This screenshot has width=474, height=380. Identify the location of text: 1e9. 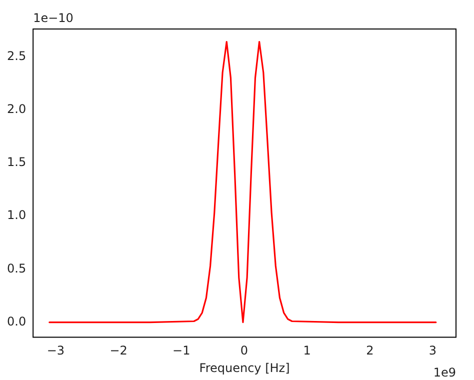
(444, 372).